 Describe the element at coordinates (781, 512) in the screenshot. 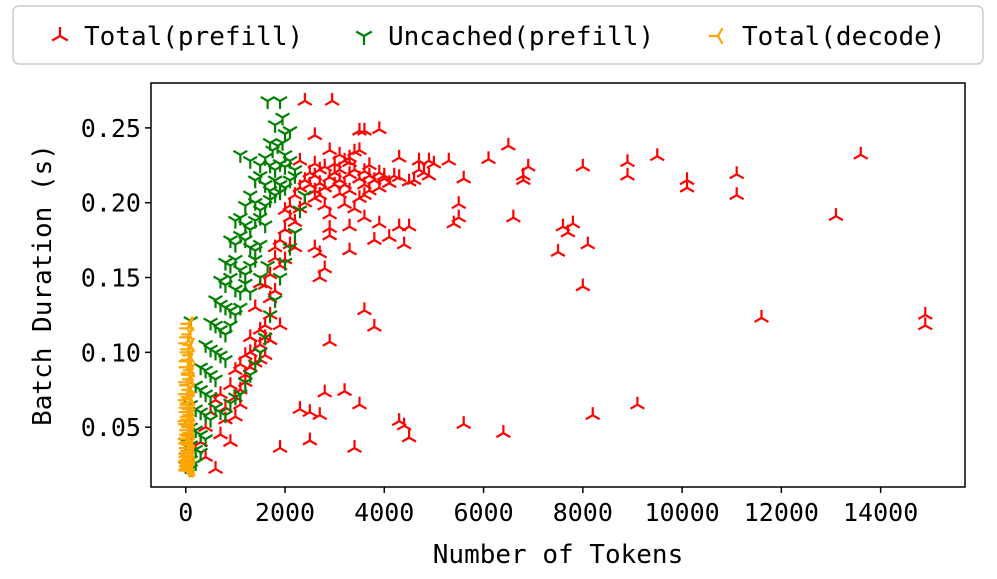

I see `x-tick-label: 12000` at that location.